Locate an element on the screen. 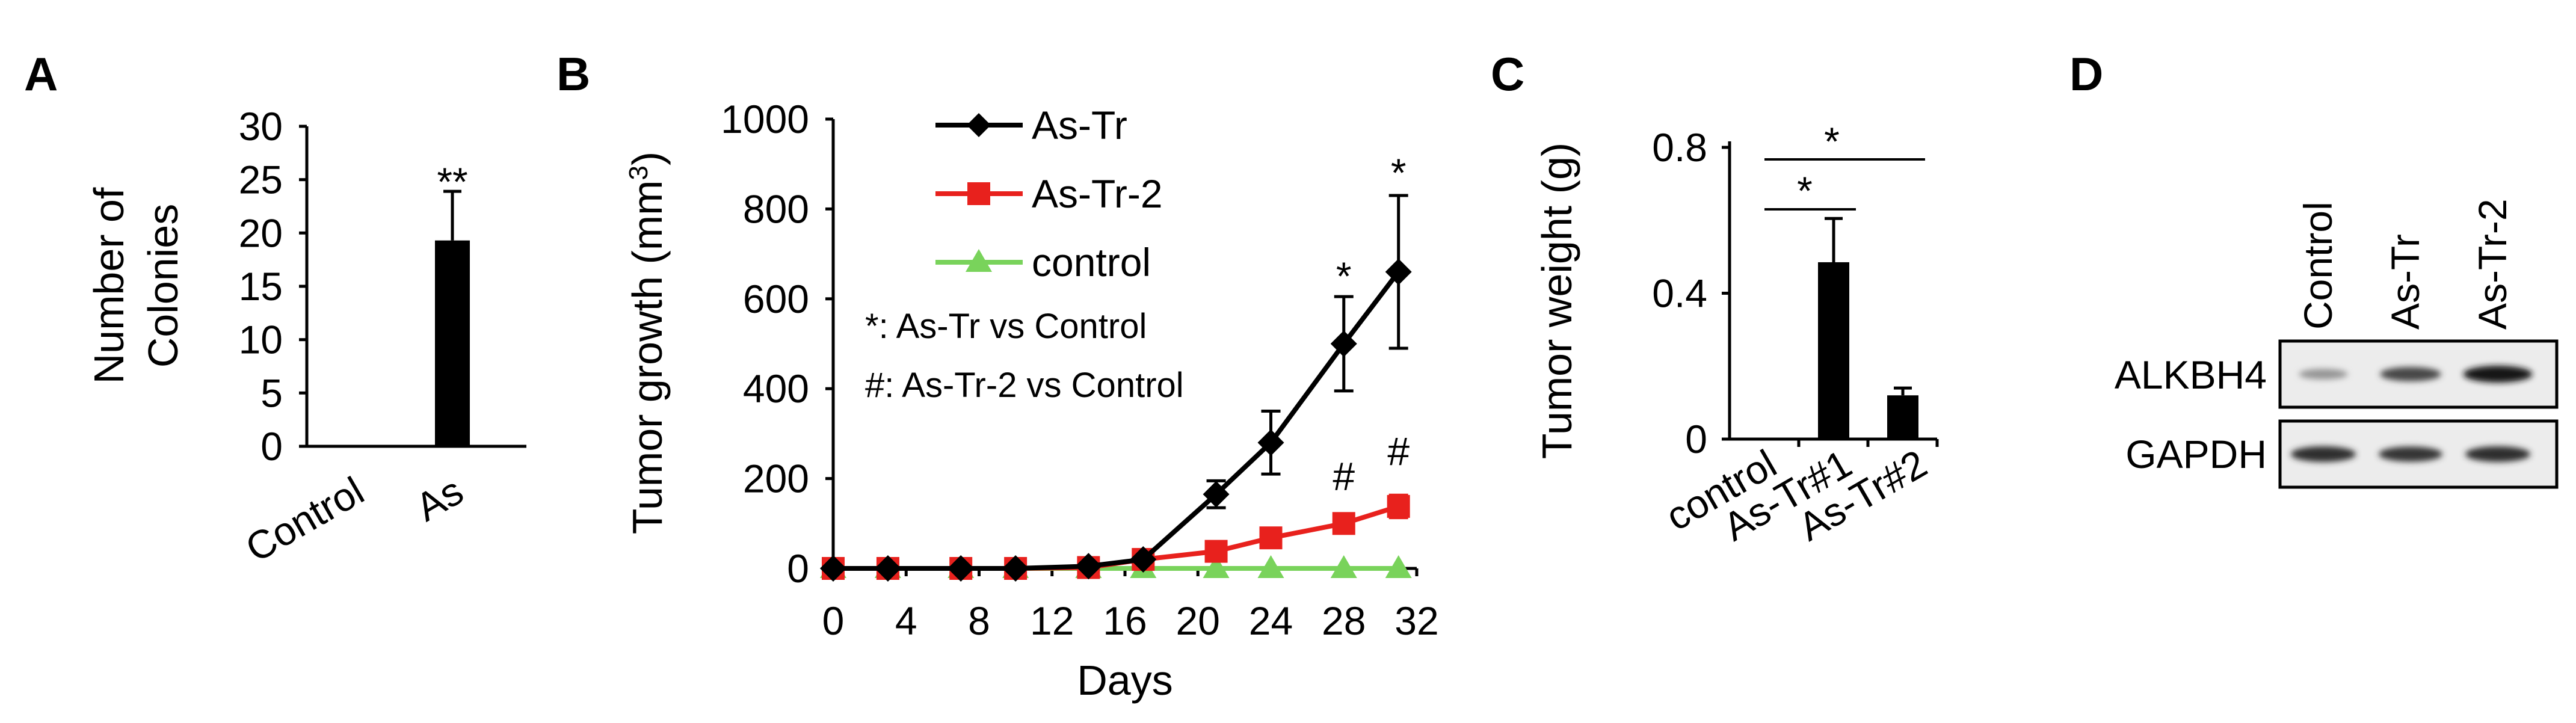  panel-a-ytick-label: 0 is located at coordinates (271, 447).